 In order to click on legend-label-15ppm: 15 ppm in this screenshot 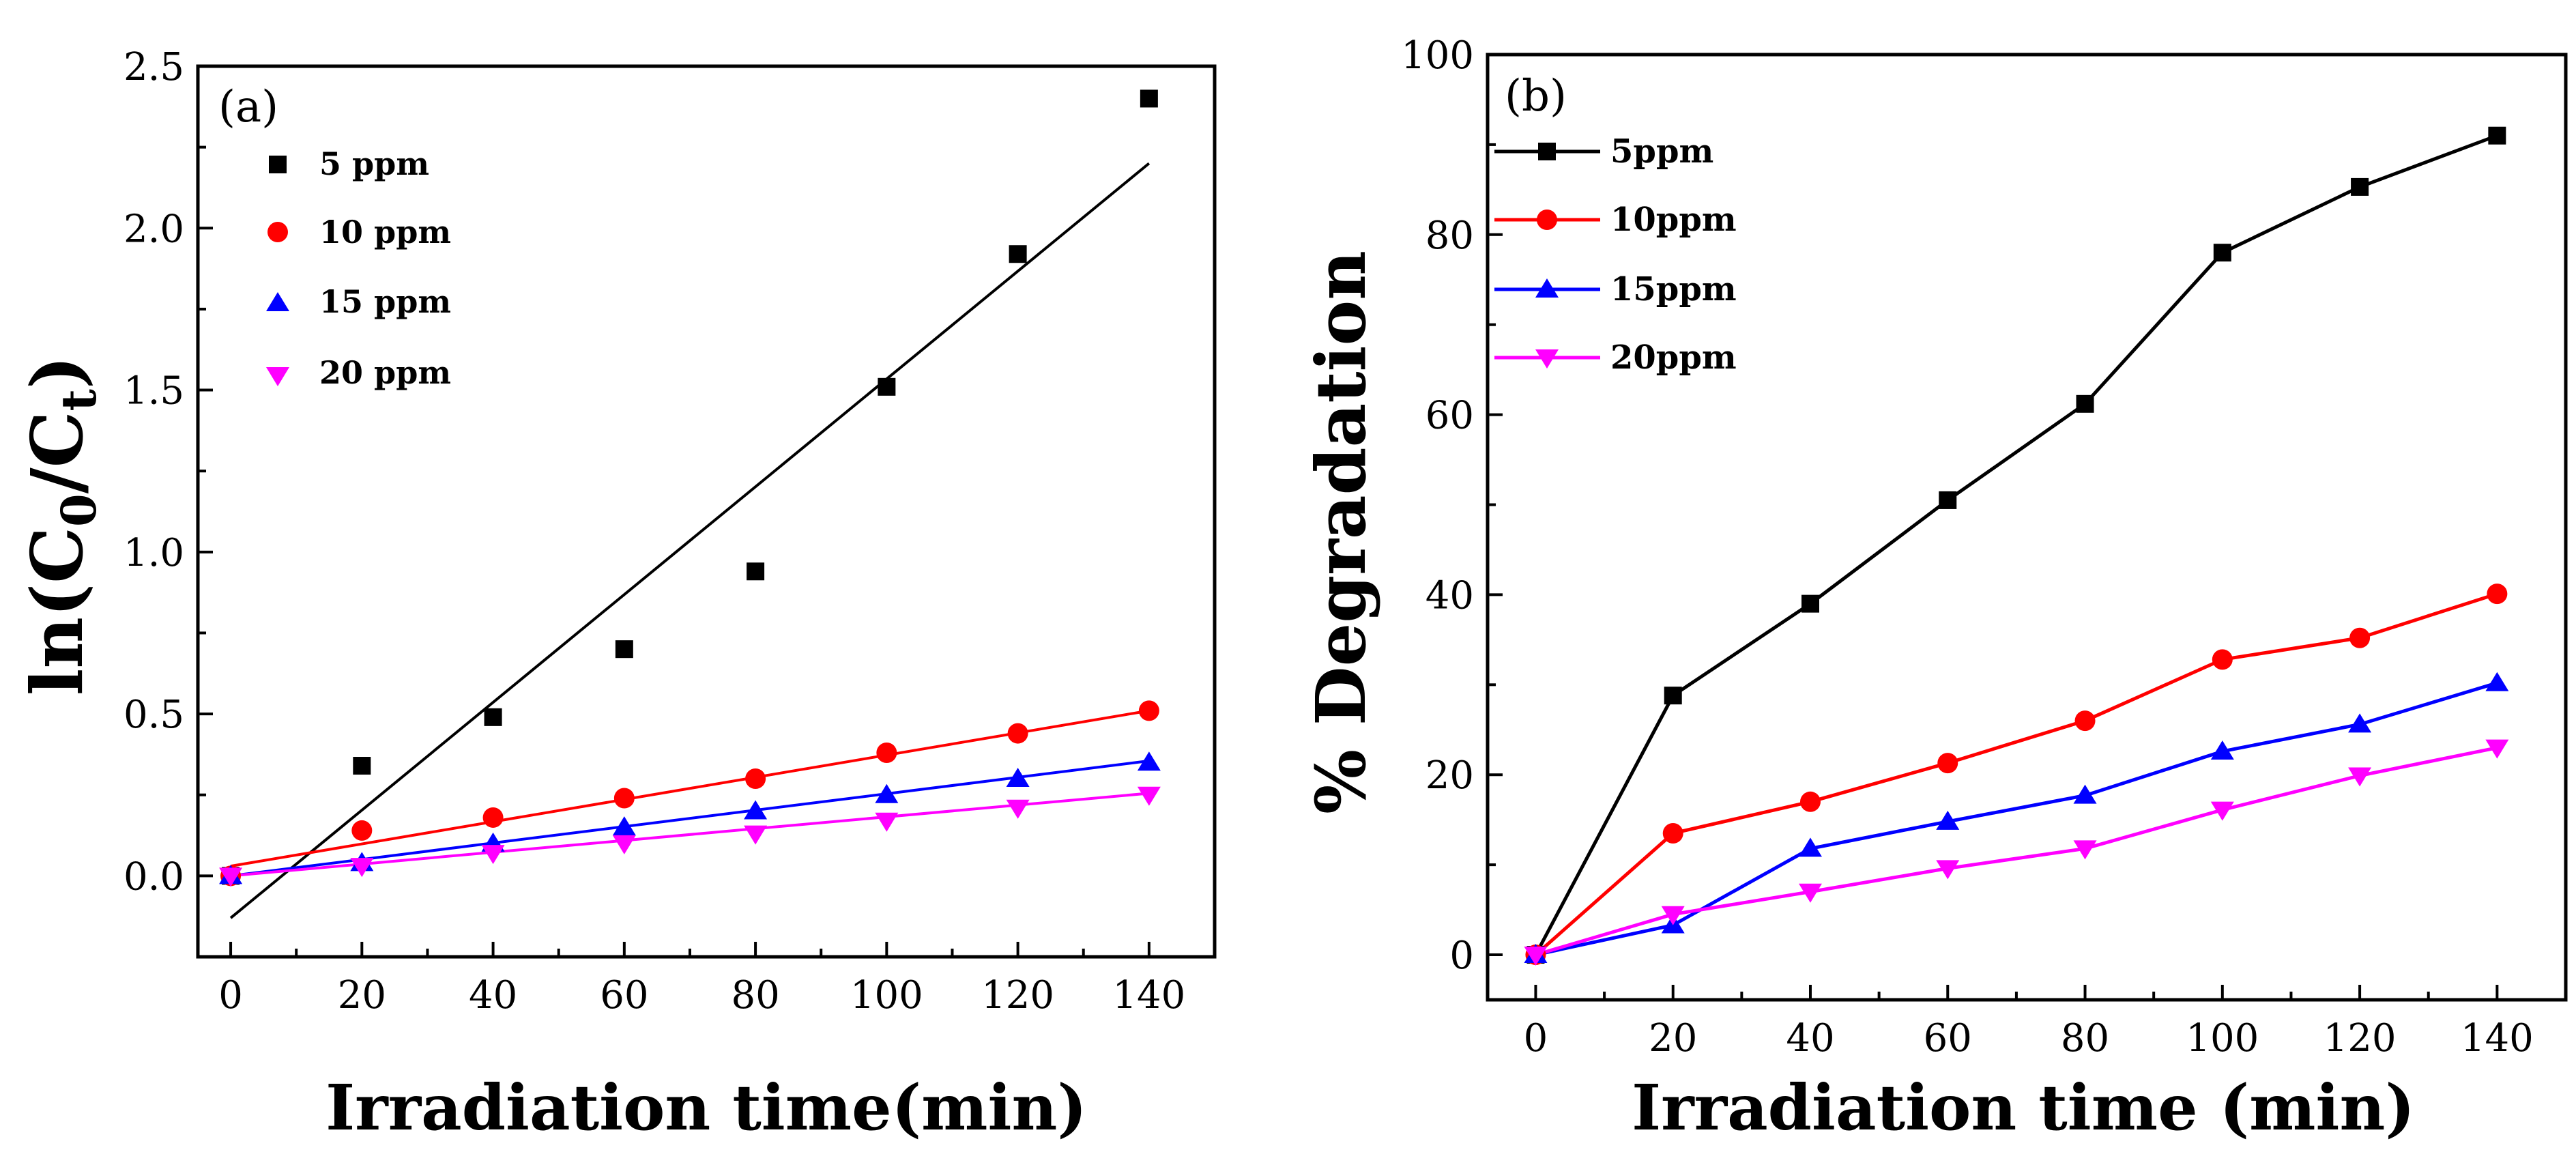, I will do `click(385, 301)`.